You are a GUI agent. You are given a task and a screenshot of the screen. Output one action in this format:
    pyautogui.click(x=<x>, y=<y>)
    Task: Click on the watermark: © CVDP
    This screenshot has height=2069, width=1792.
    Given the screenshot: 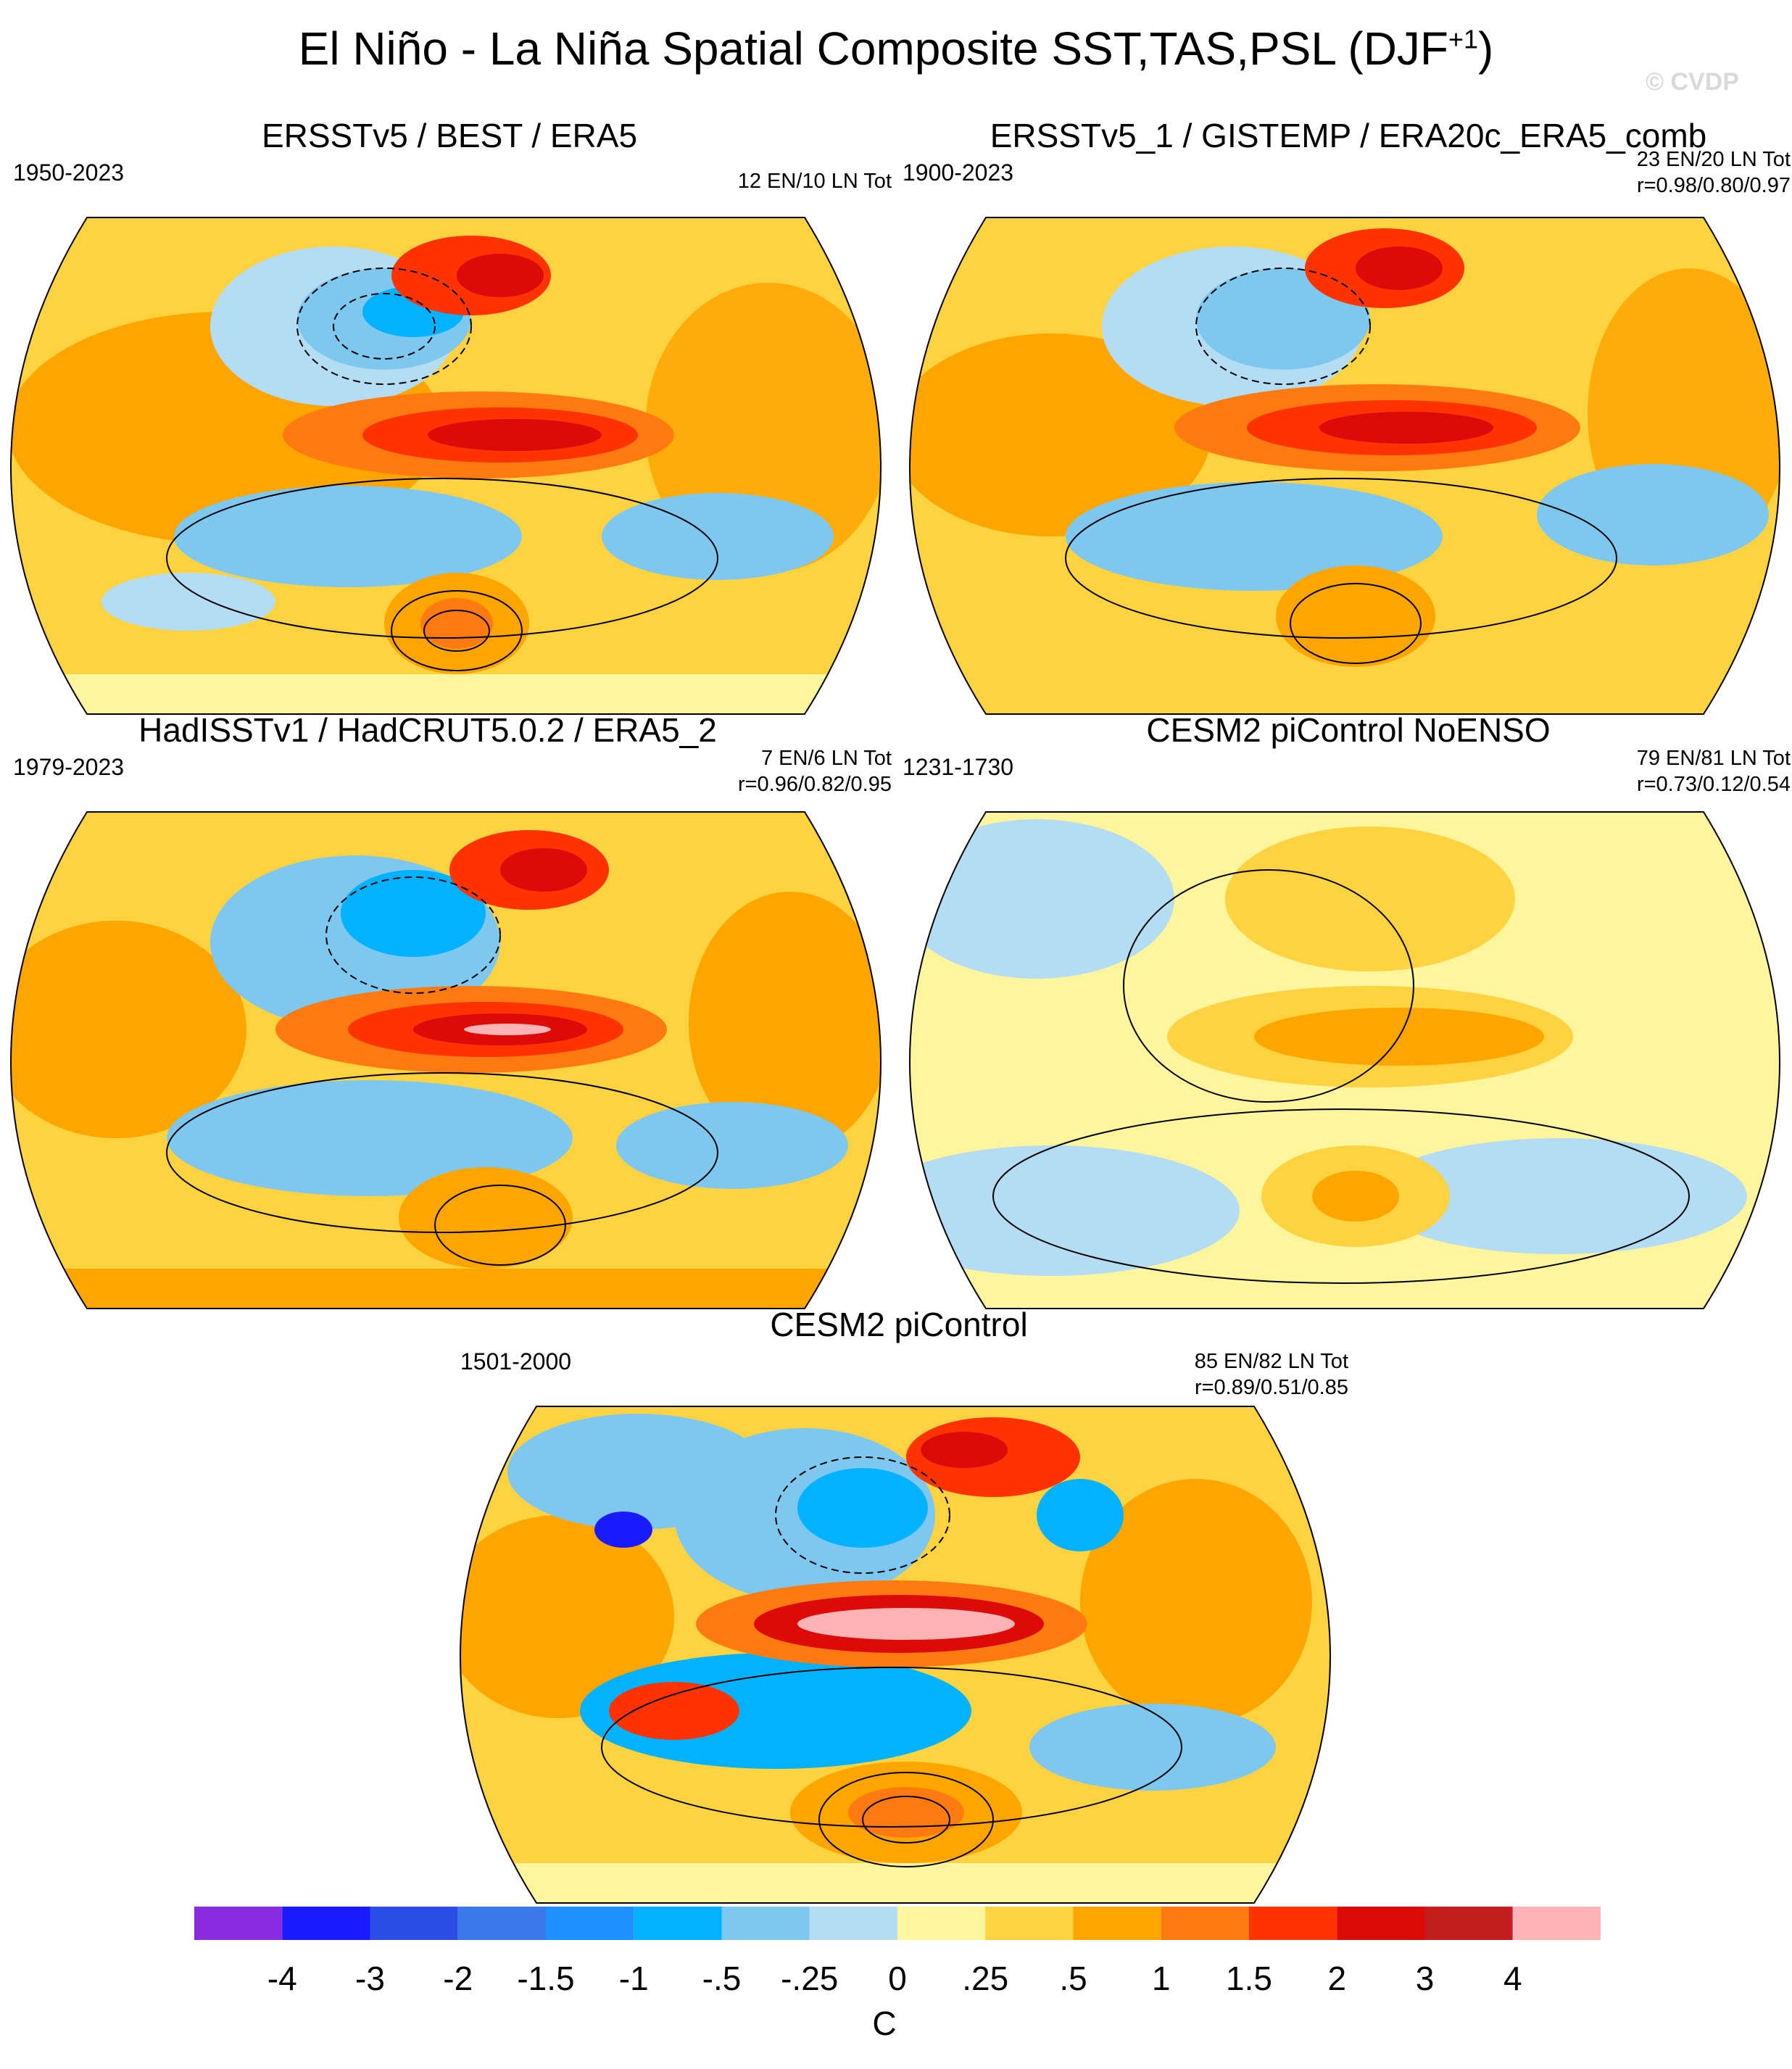 What is the action you would take?
    pyautogui.click(x=1693, y=82)
    